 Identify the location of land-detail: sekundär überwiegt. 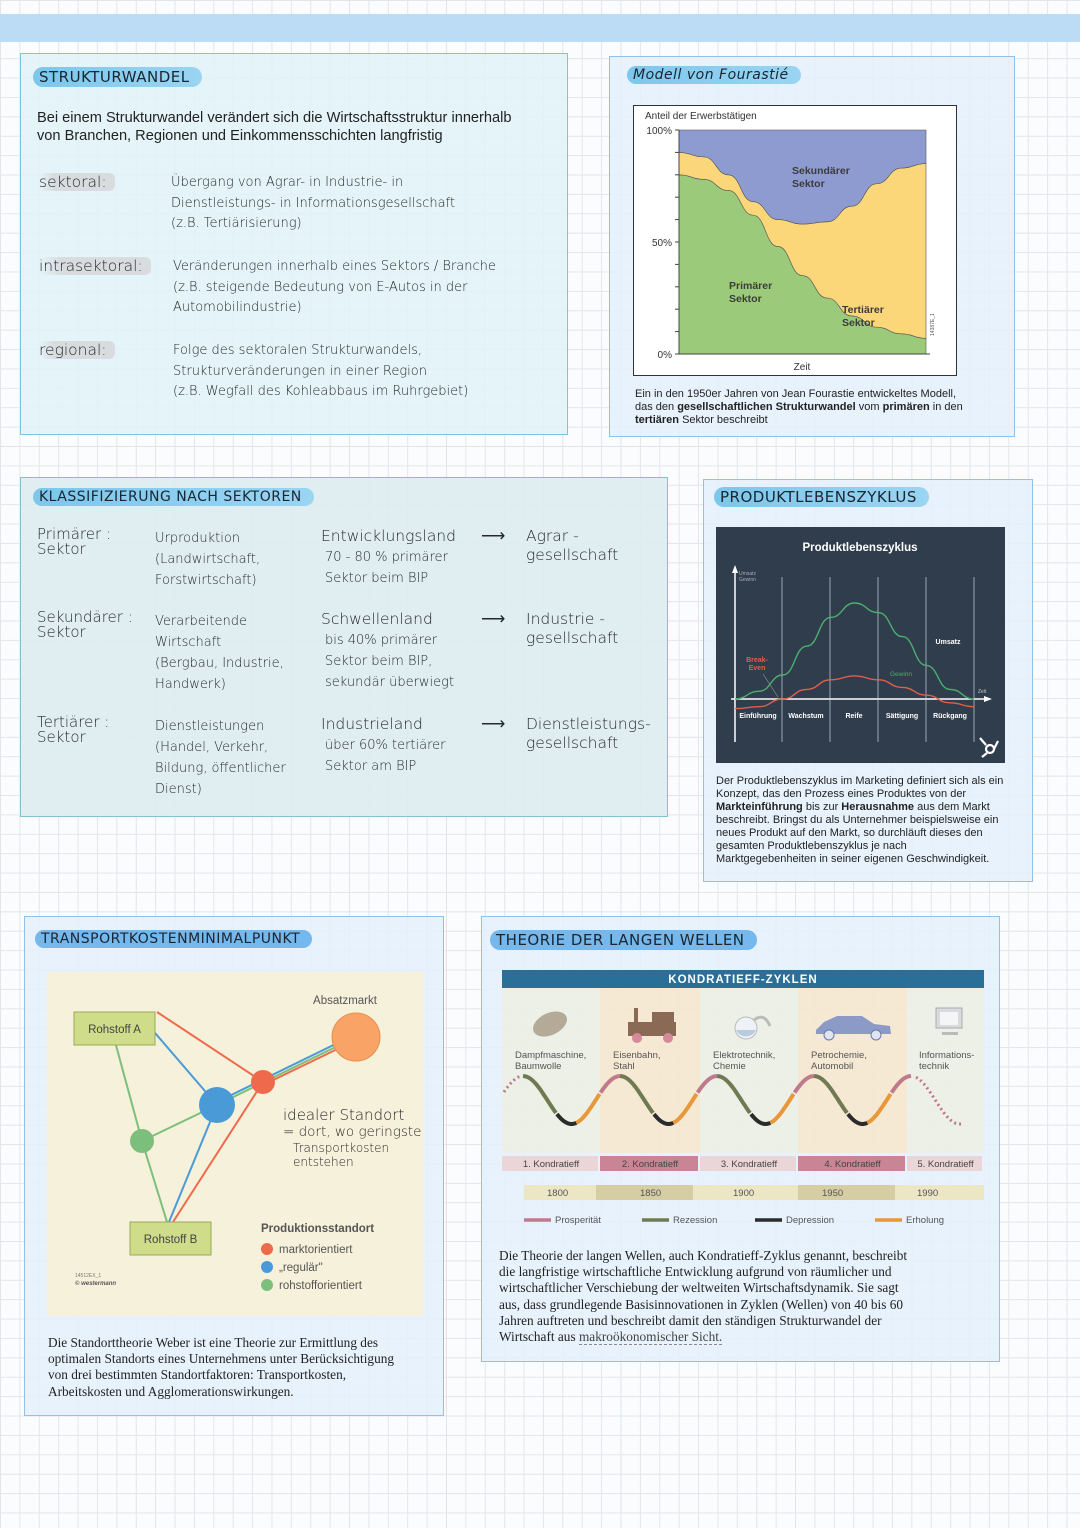
(390, 682).